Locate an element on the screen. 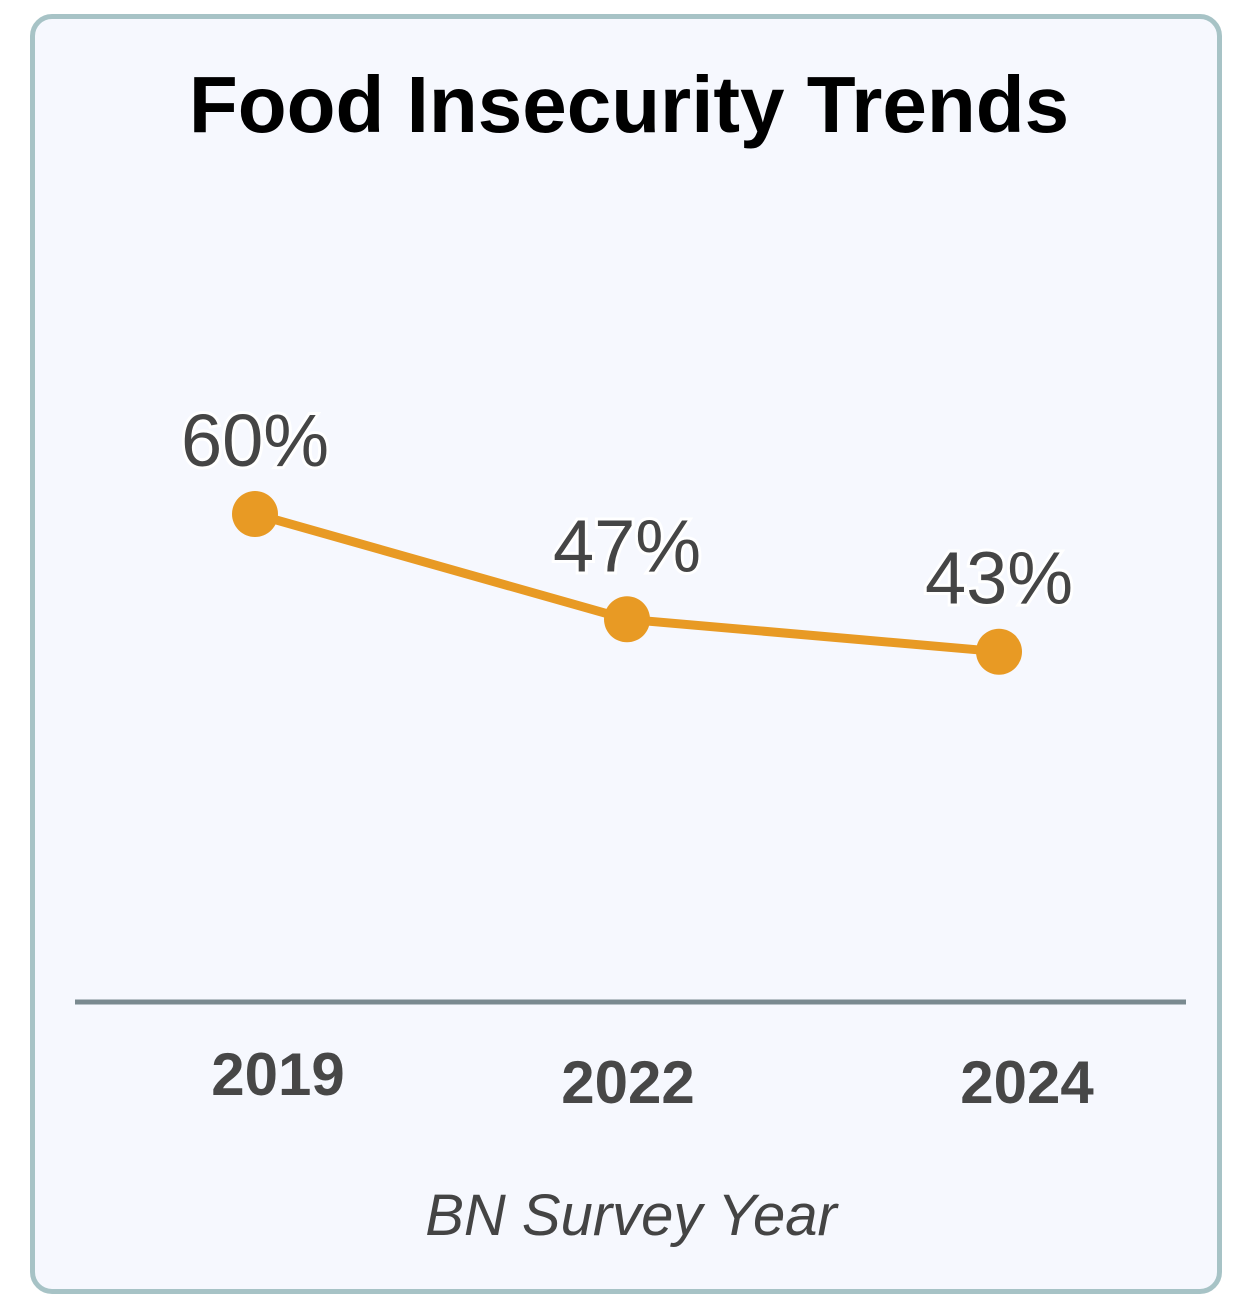 This screenshot has height=1294, width=1239. data-label-2024: 43% is located at coordinates (999, 578).